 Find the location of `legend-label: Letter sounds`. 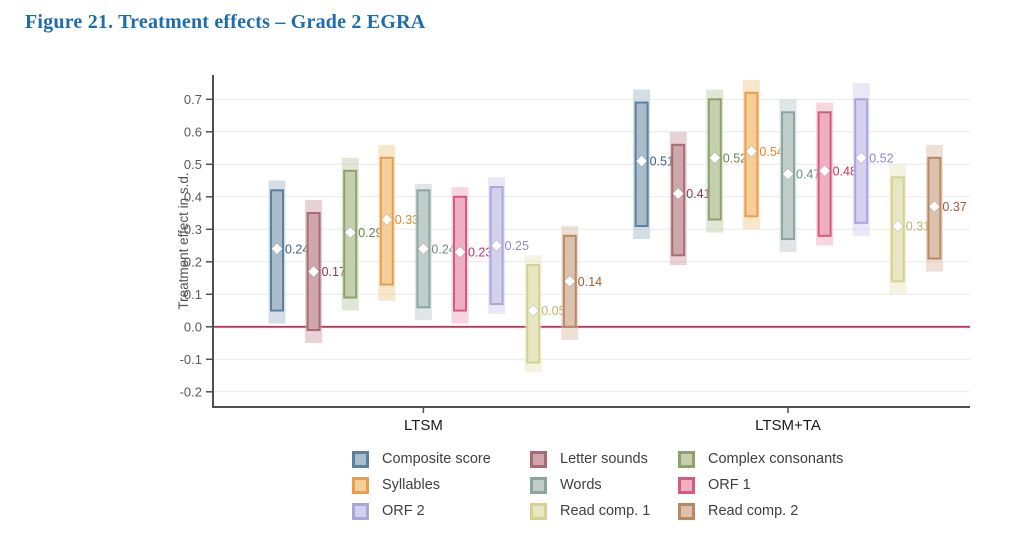

legend-label: Letter sounds is located at coordinates (604, 459).